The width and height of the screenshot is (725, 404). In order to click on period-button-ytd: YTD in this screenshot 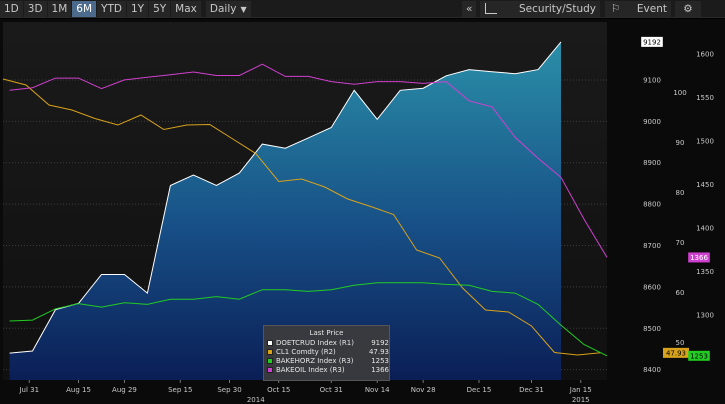, I will do `click(111, 8)`.